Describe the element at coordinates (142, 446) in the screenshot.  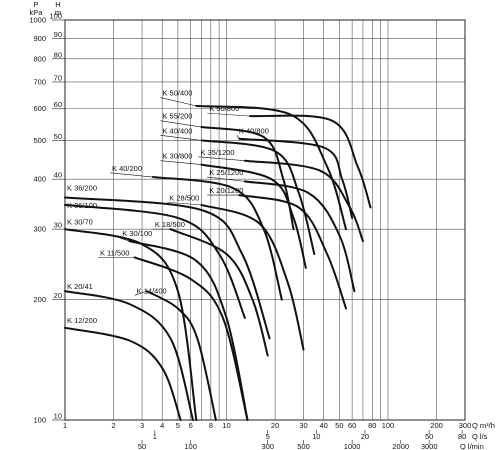
I see `x-tick-lmin: 50` at that location.